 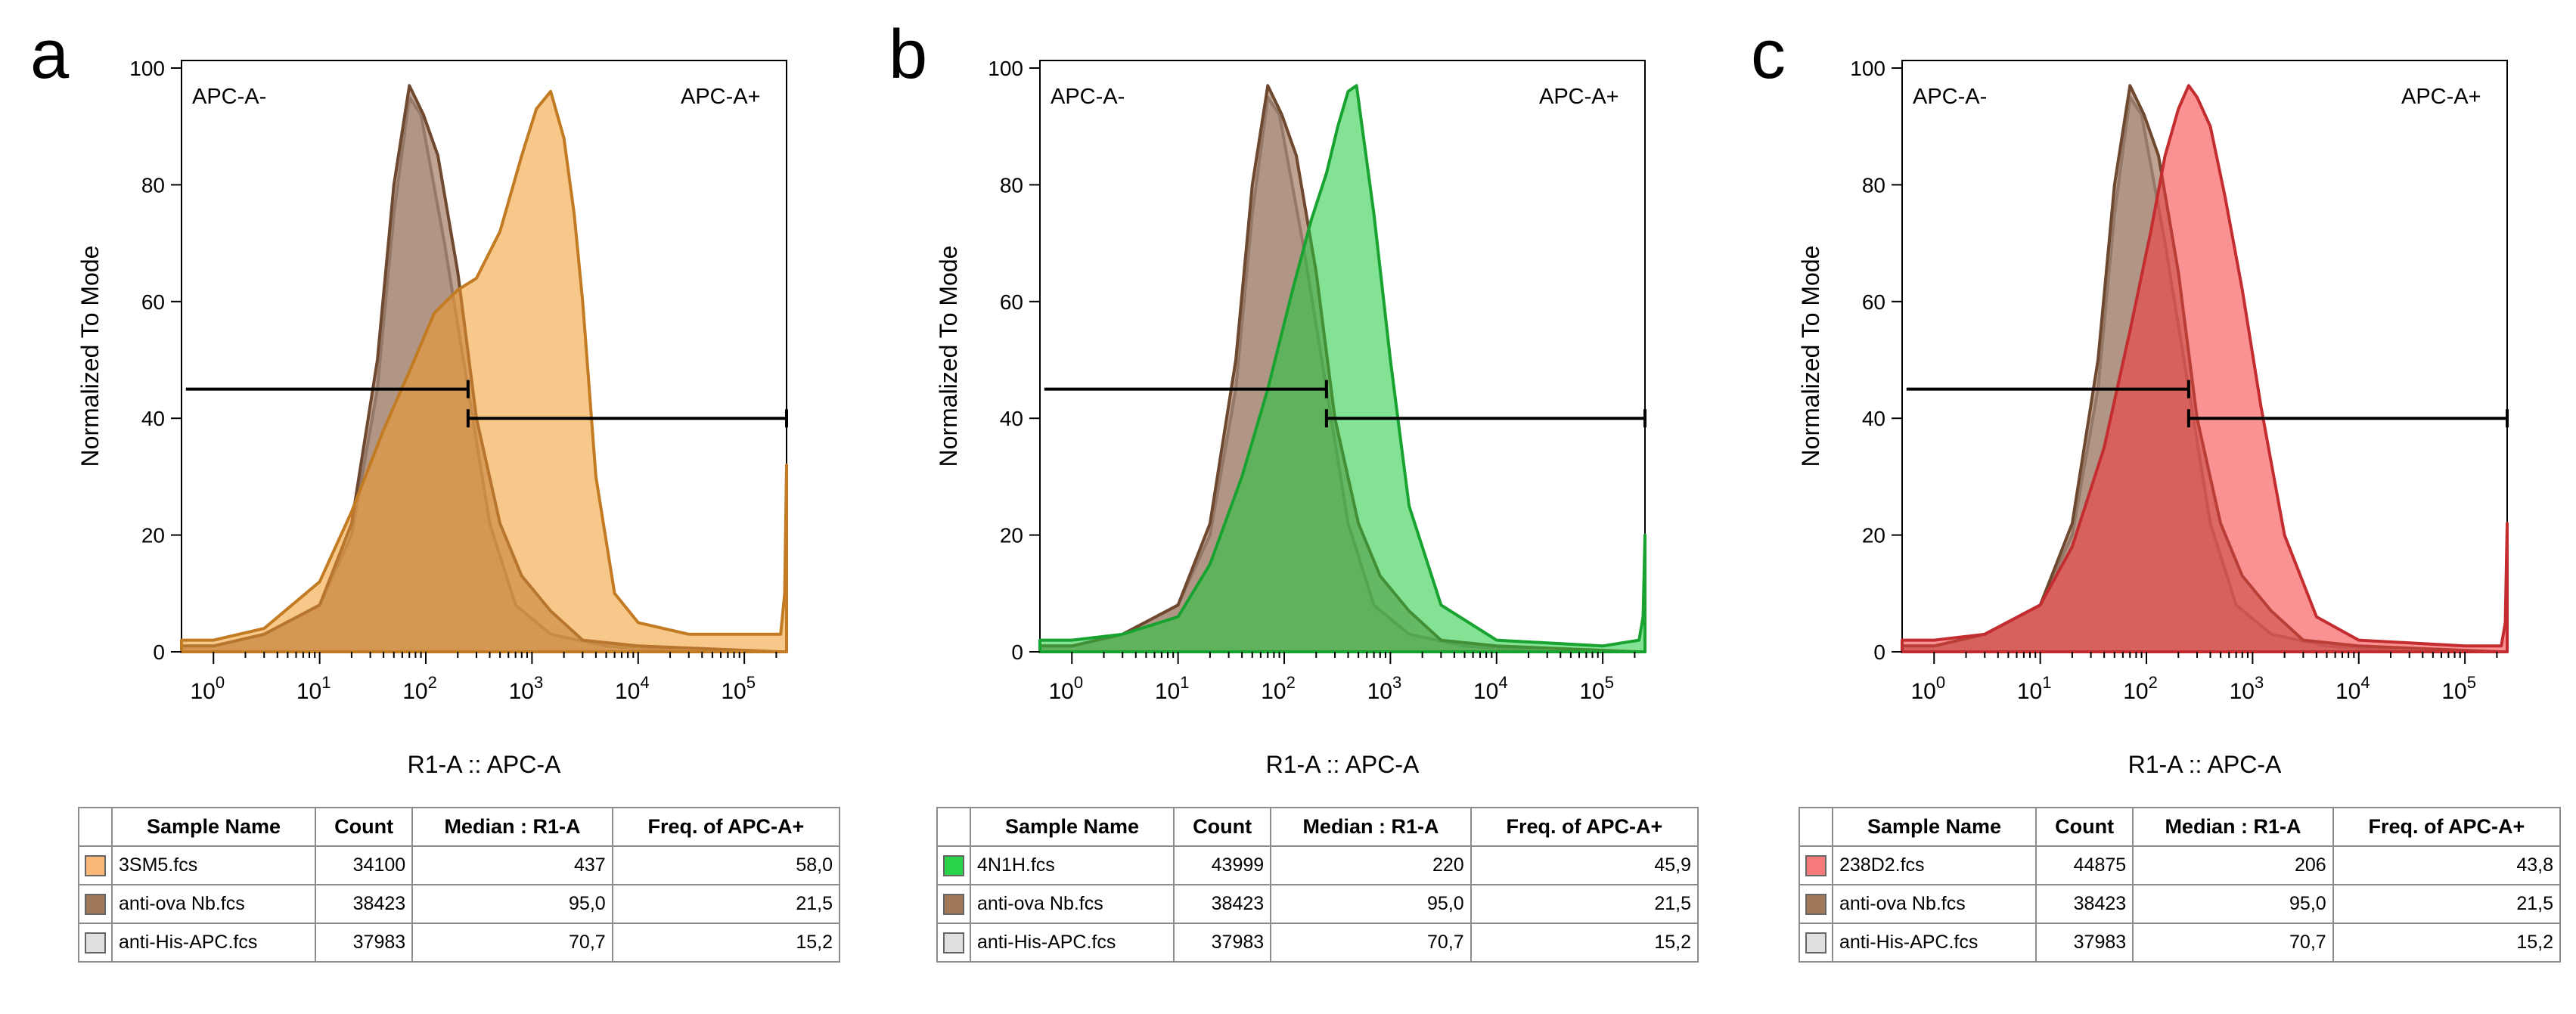 What do you see at coordinates (50, 54) in the screenshot?
I see `panel-letter: a` at bounding box center [50, 54].